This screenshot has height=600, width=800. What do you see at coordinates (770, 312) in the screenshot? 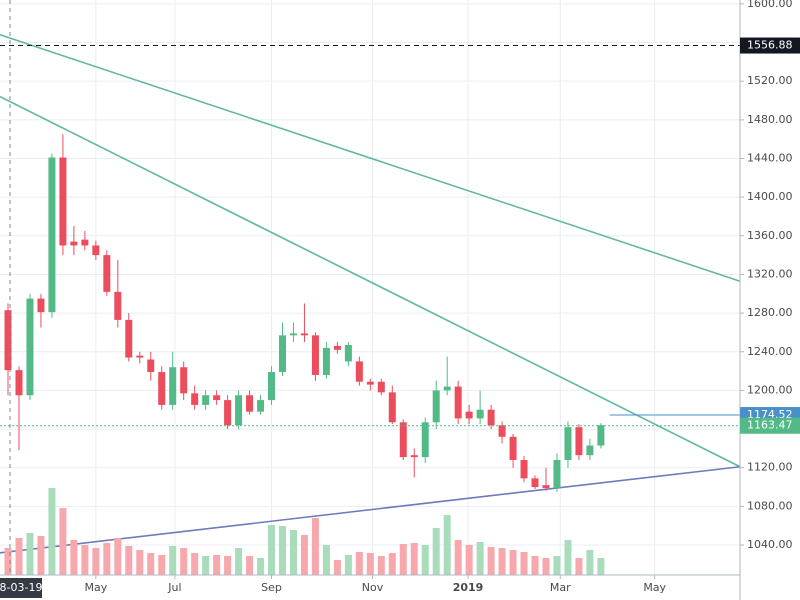
I see `y-tick-label: 1280.00` at bounding box center [770, 312].